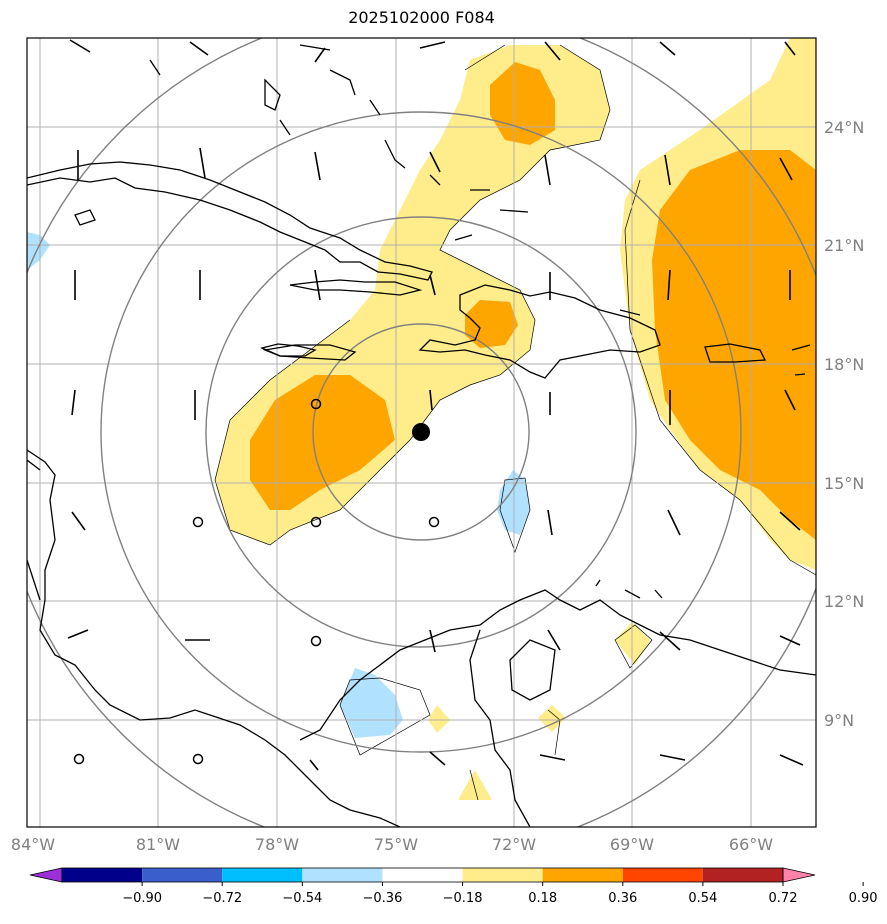 This screenshot has height=924, width=887. Describe the element at coordinates (463, 898) in the screenshot. I see `colorbar-tick-label: −0.18` at that location.